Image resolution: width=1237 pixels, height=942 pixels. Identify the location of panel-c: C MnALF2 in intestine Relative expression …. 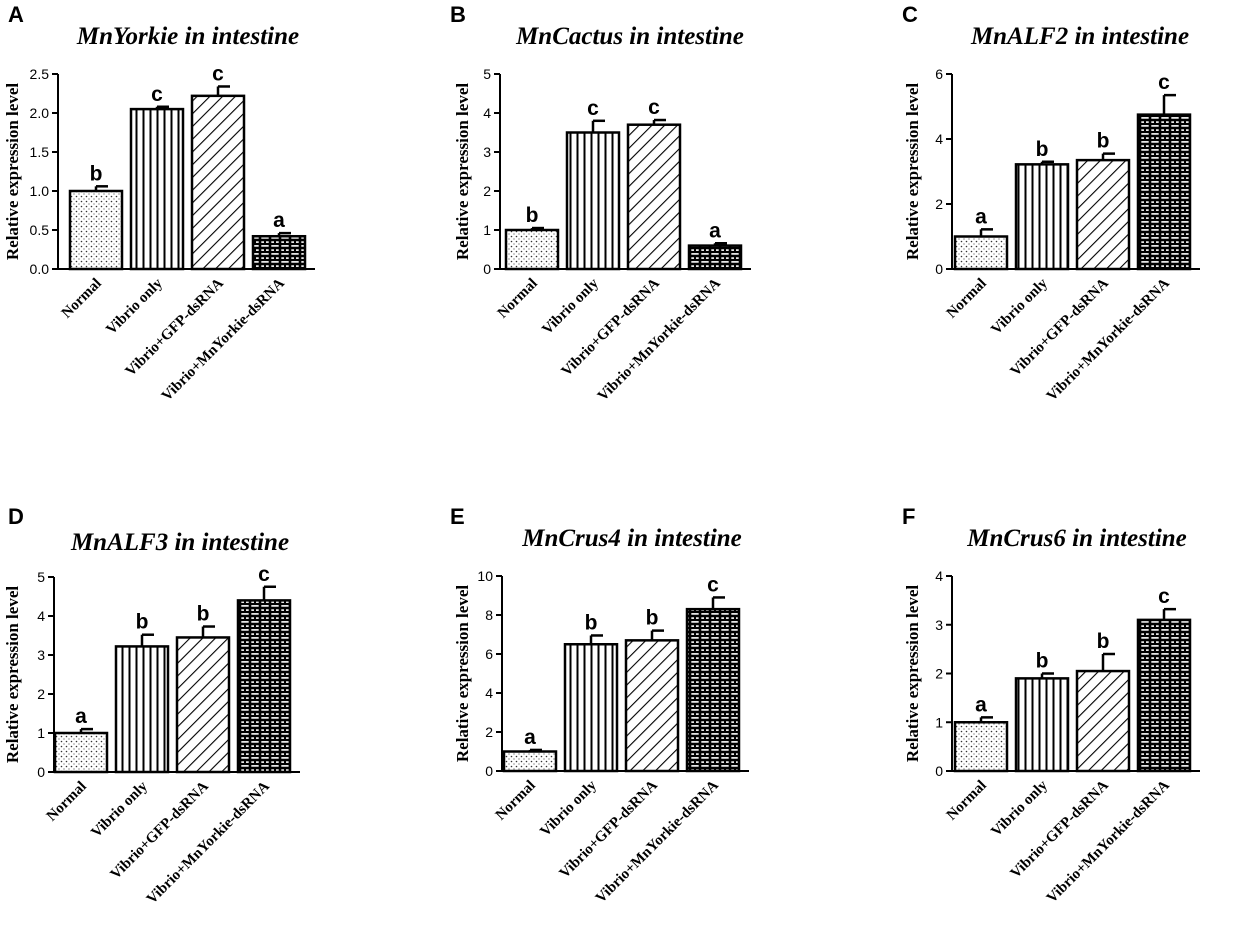
(1051, 203).